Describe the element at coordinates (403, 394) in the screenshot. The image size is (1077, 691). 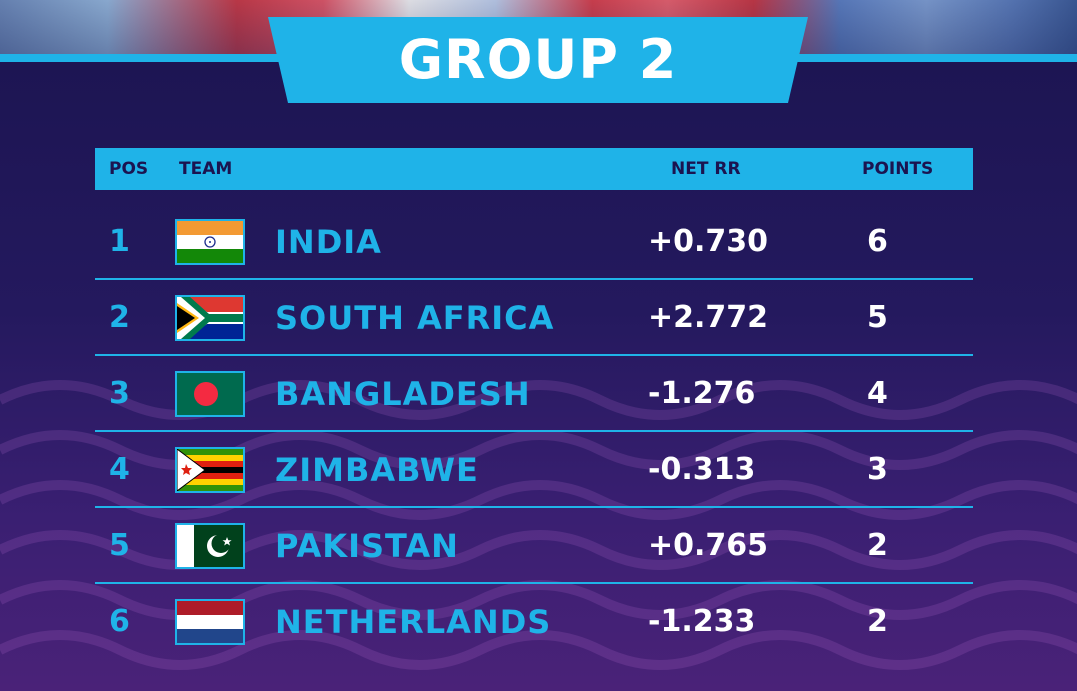
I see `row-team: BANGLADESH` at that location.